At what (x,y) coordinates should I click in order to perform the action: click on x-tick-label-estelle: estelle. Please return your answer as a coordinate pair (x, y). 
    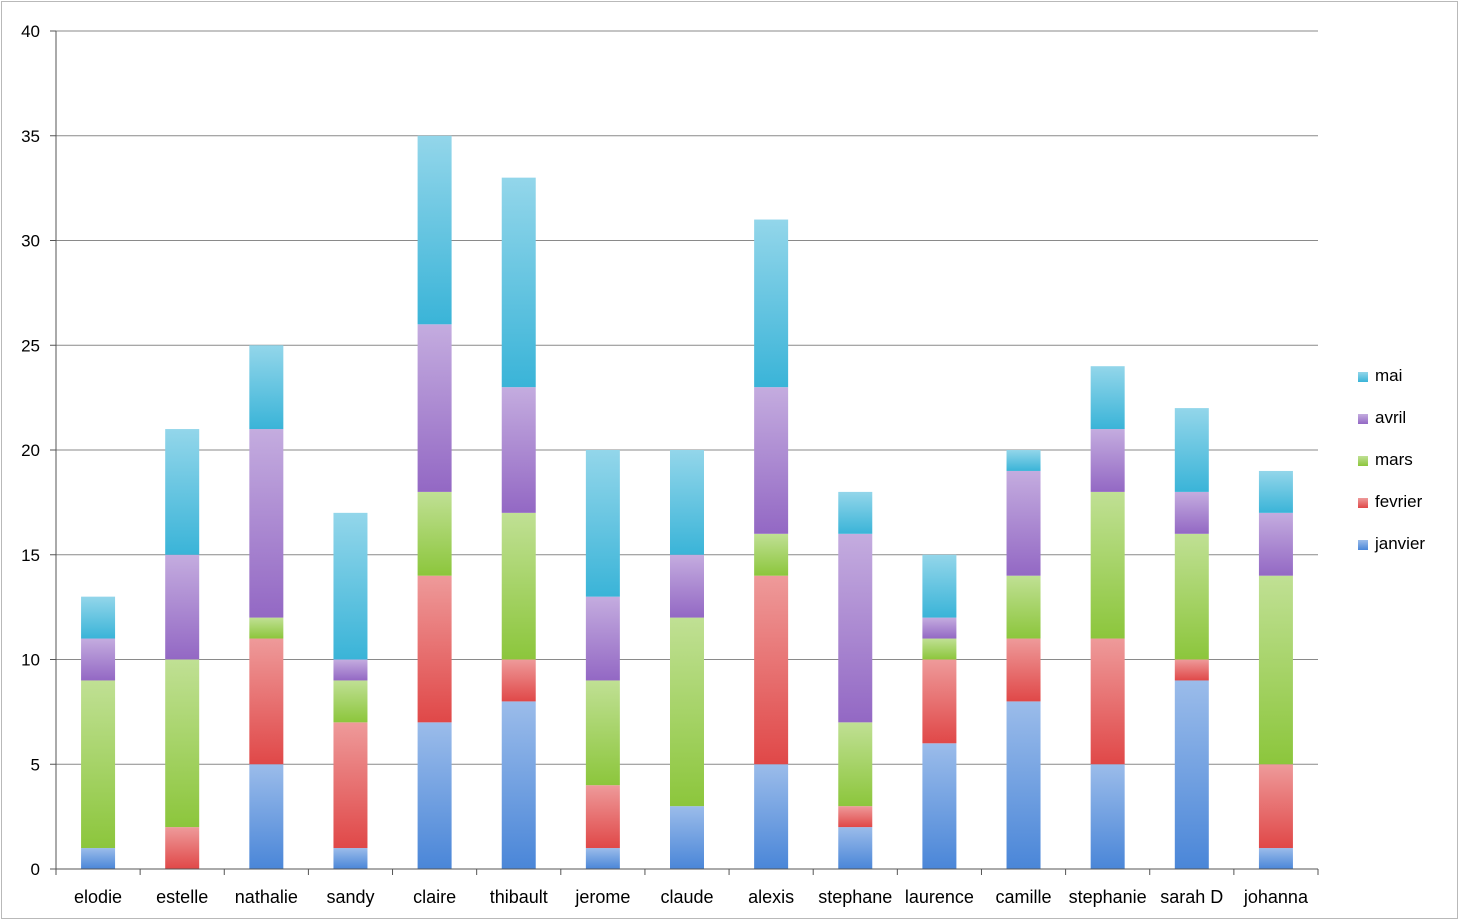
    Looking at the image, I should click on (182, 897).